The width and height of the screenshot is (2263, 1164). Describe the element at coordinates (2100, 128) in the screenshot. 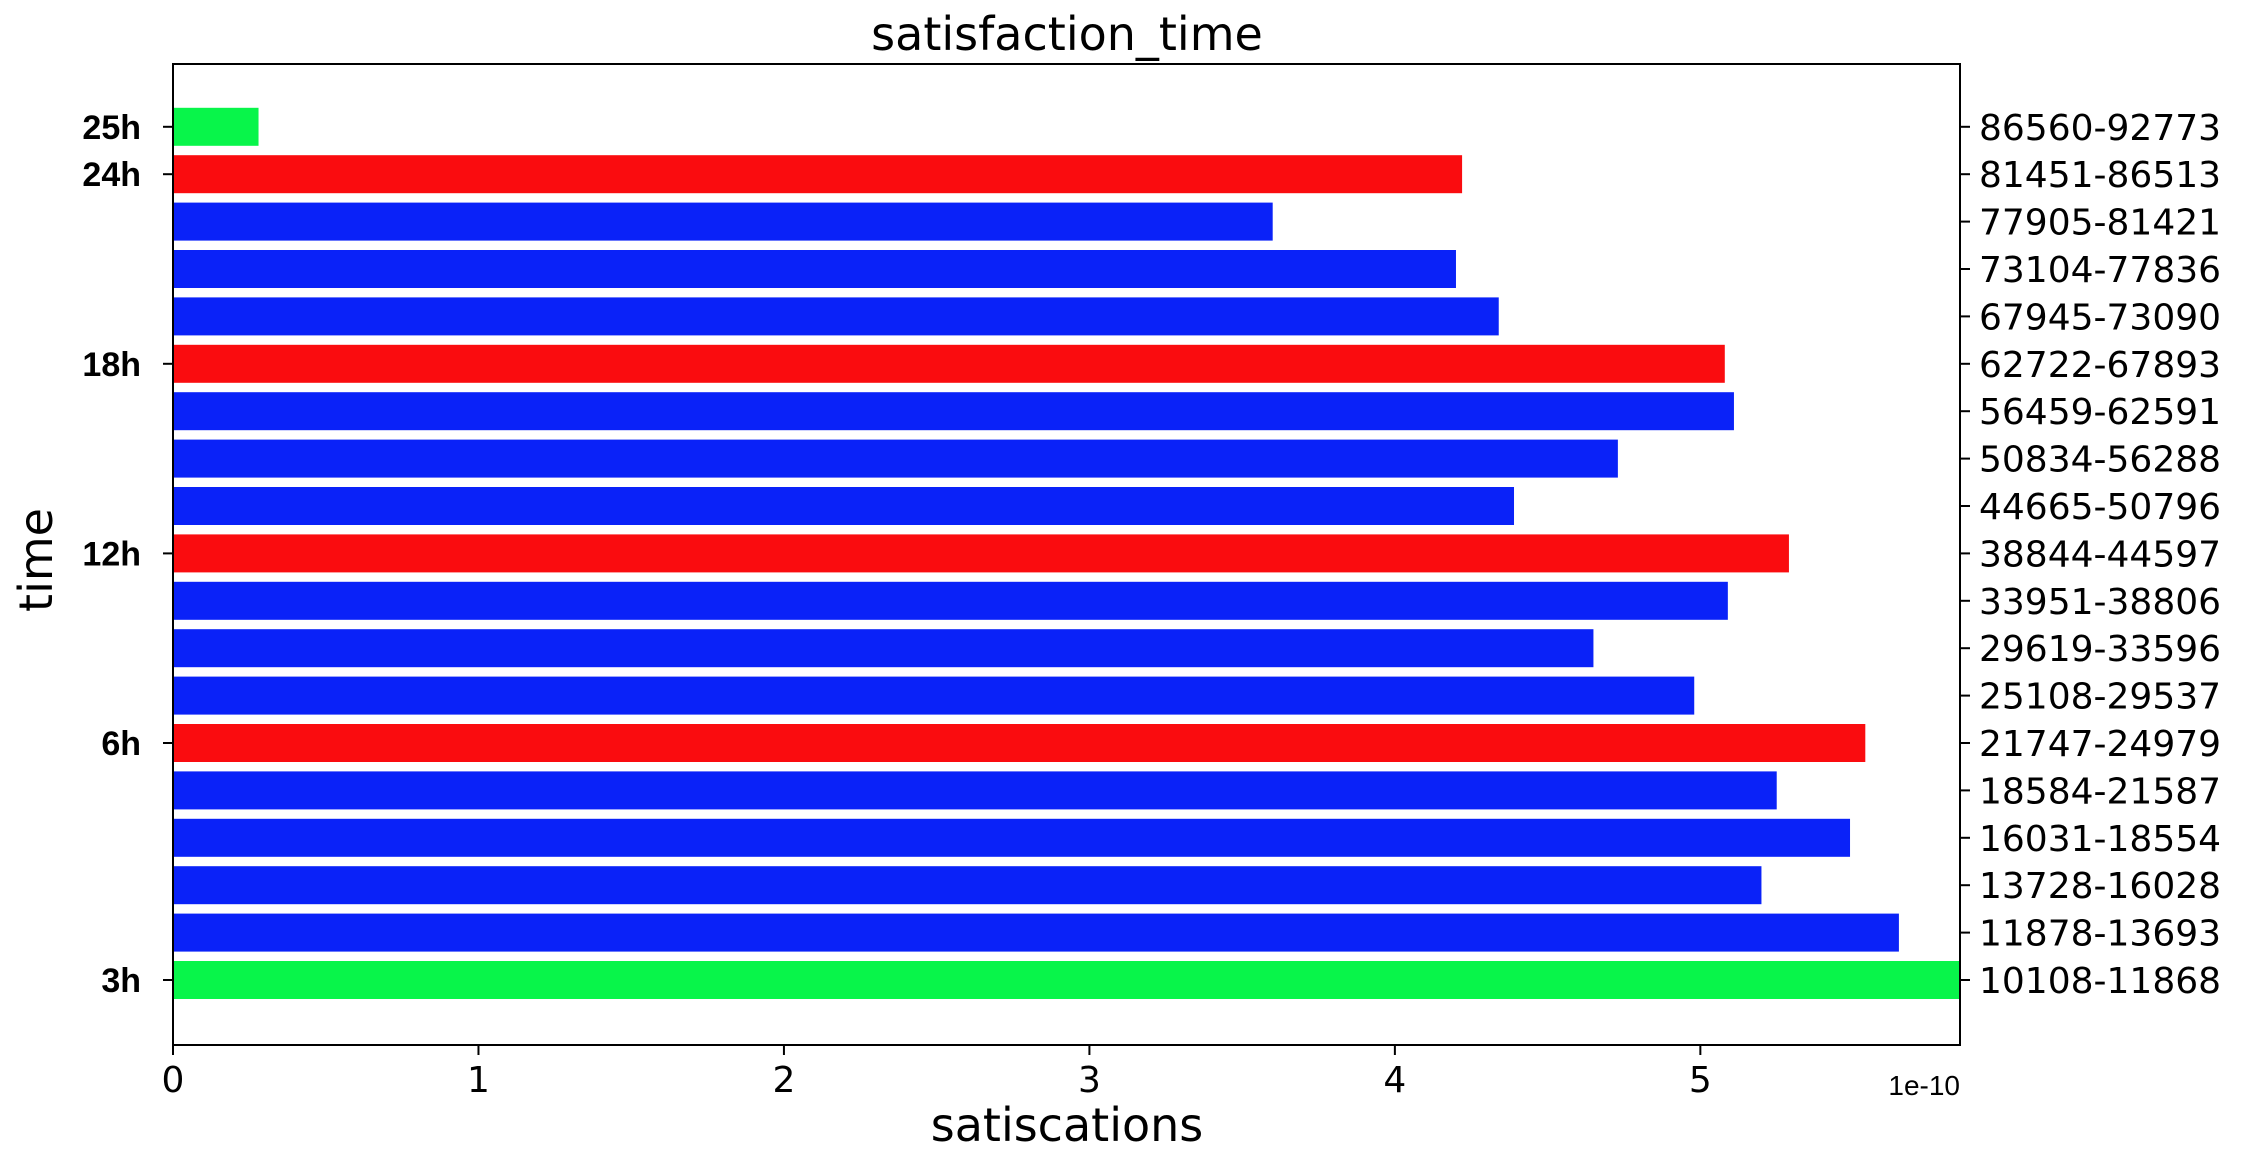

I see `right-tick-label-86560-92773: 86560-92773` at that location.